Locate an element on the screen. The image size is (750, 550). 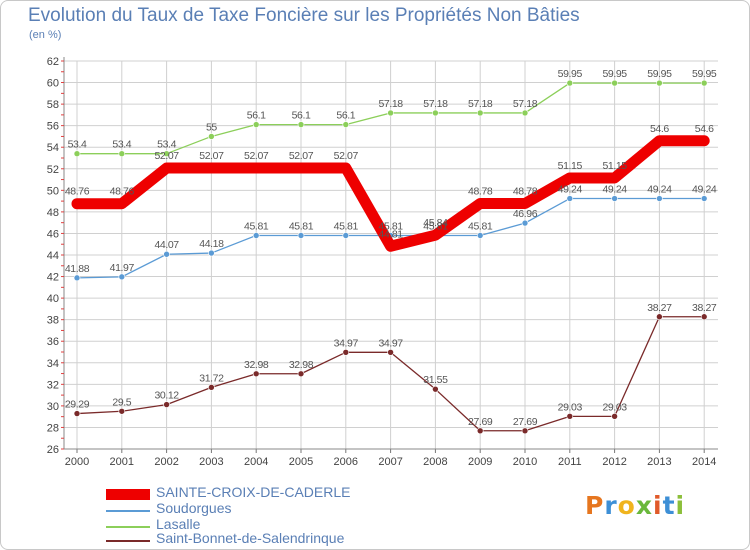
data-label-soudorgues-2007: 45.81 is located at coordinates (390, 226).